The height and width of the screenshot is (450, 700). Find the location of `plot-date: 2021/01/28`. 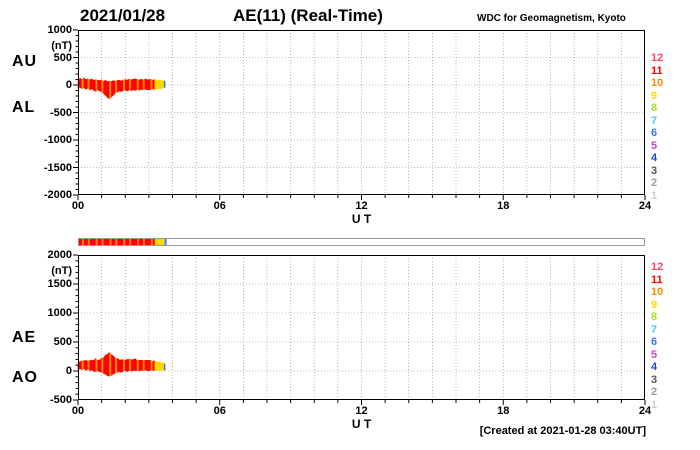

plot-date: 2021/01/28 is located at coordinates (123, 15).